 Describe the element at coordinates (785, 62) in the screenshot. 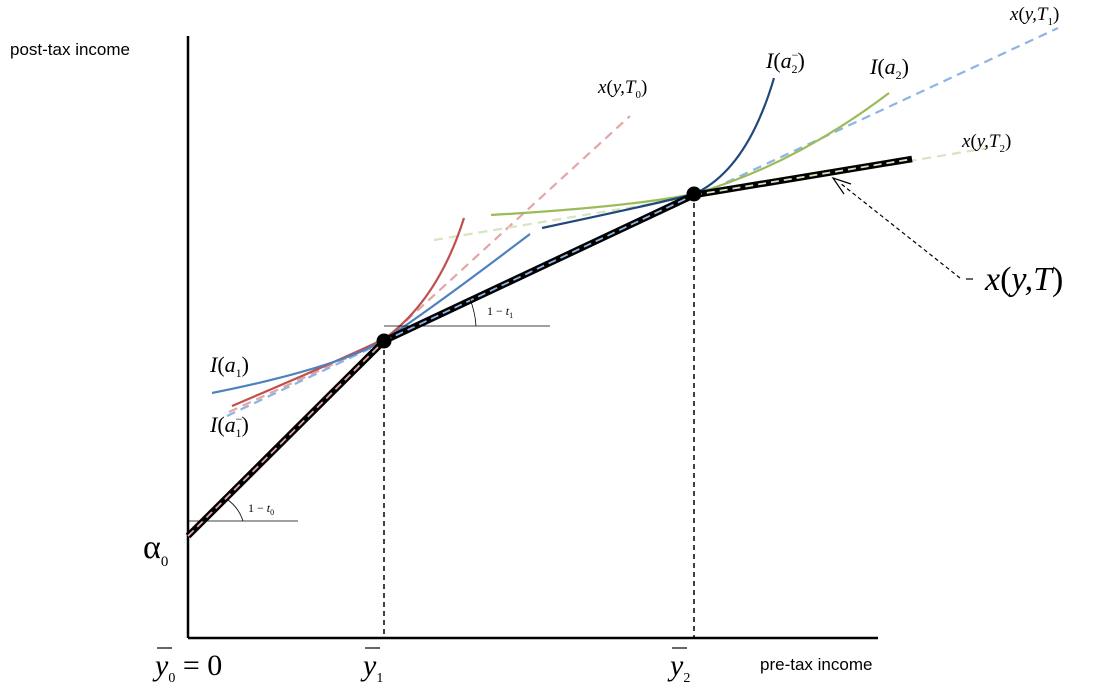

I see `curve-label-a2-minus: I(a− 2)` at that location.